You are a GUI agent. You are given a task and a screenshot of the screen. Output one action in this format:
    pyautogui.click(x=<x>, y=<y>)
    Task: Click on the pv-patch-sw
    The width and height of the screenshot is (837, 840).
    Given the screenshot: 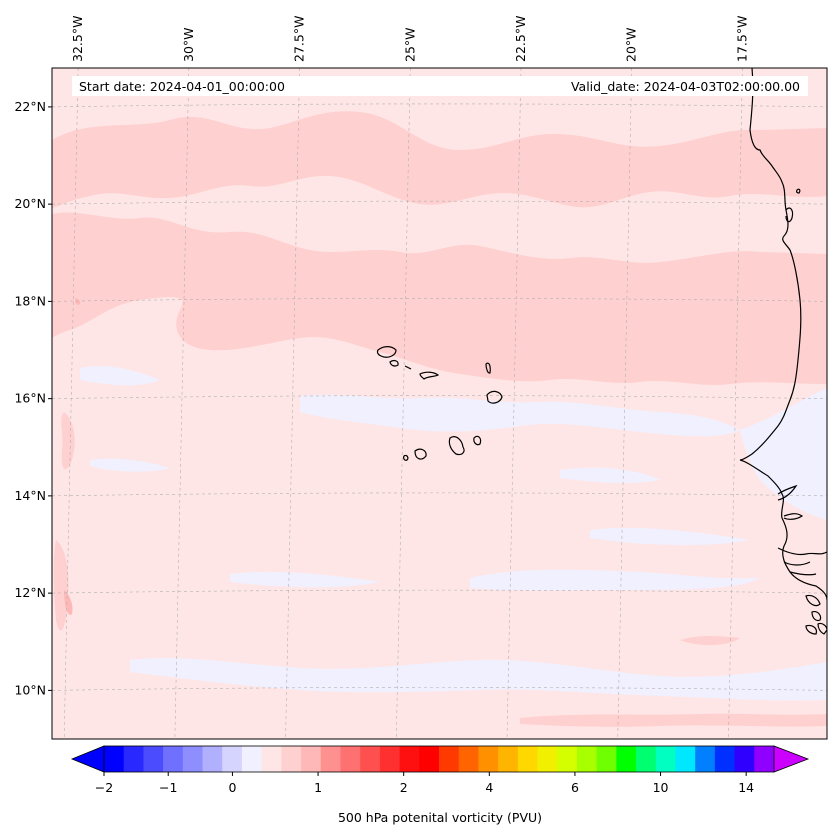 What is the action you would take?
    pyautogui.click(x=61, y=585)
    